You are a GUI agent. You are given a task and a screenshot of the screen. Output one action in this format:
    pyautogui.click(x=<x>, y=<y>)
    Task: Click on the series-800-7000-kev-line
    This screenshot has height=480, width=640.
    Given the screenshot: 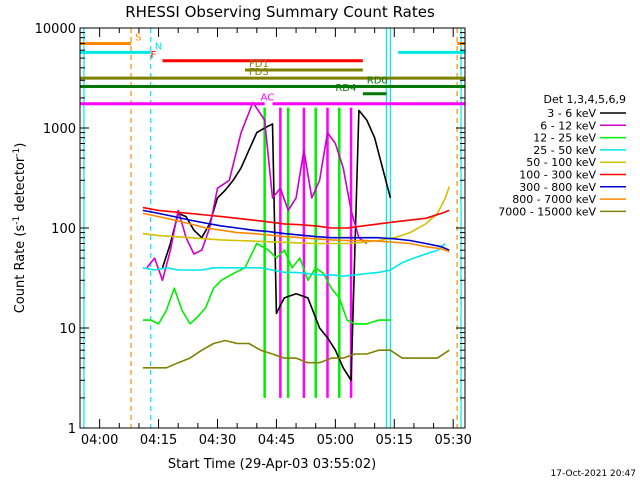 What is the action you would take?
    pyautogui.click(x=296, y=232)
    